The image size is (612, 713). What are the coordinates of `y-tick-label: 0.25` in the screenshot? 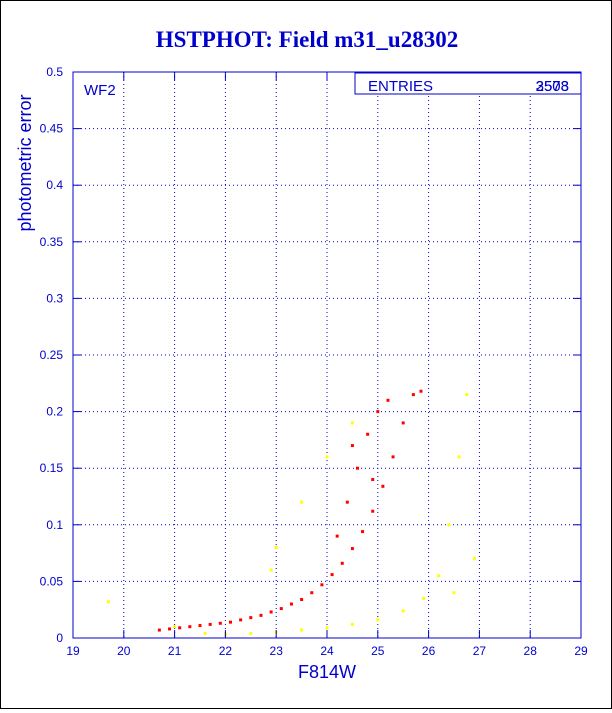 It's located at (52, 355).